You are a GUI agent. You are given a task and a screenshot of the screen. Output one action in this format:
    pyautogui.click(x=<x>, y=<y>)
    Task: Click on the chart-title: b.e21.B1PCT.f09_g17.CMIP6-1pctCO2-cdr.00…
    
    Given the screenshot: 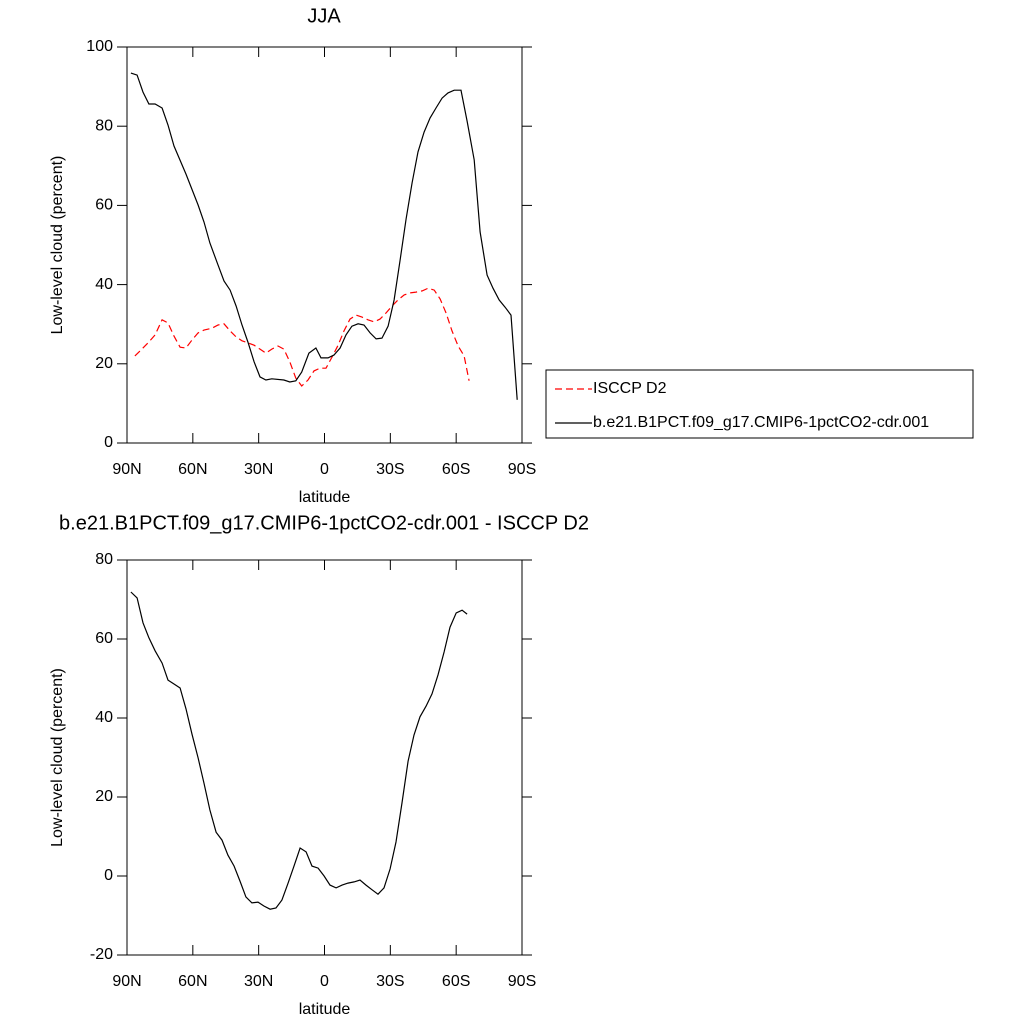 What is the action you would take?
    pyautogui.click(x=324, y=523)
    